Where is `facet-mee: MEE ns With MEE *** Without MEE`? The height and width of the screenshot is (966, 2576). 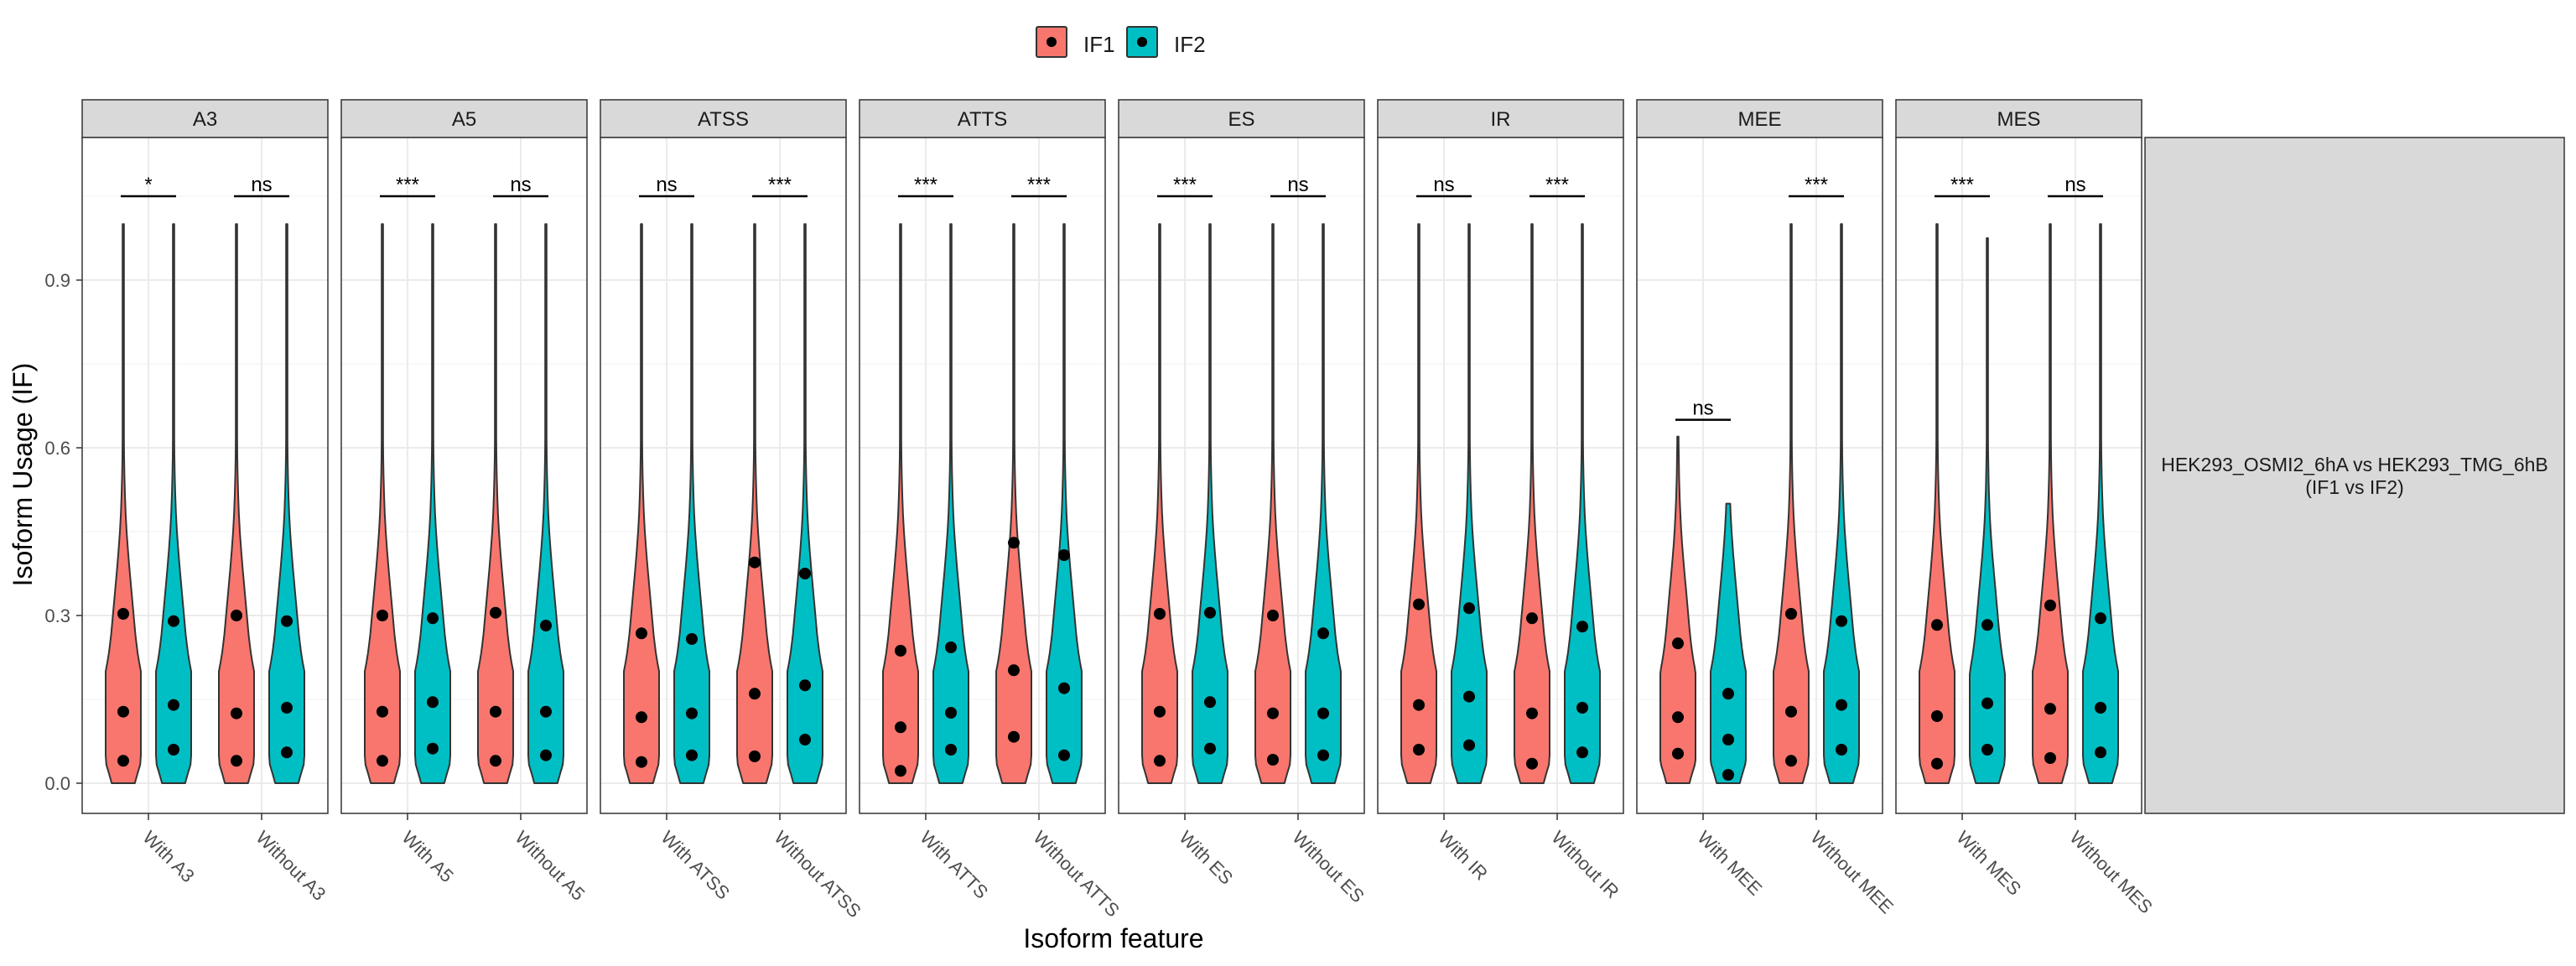 facet-mee: MEE ns With MEE *** Without MEE is located at coordinates (1767, 508).